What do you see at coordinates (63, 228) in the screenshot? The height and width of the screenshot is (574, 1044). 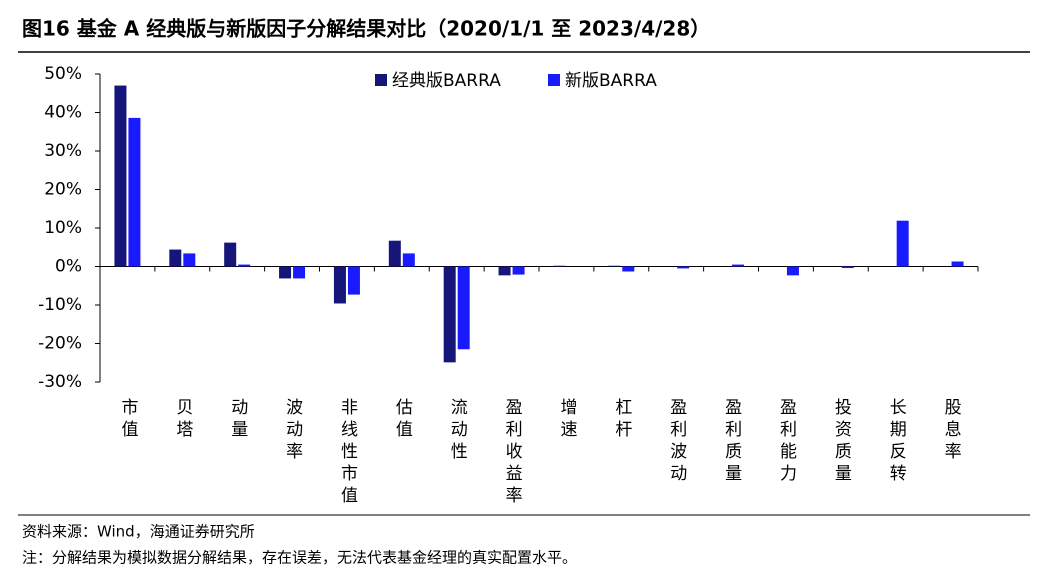 I see `y-tick-label: 10%` at bounding box center [63, 228].